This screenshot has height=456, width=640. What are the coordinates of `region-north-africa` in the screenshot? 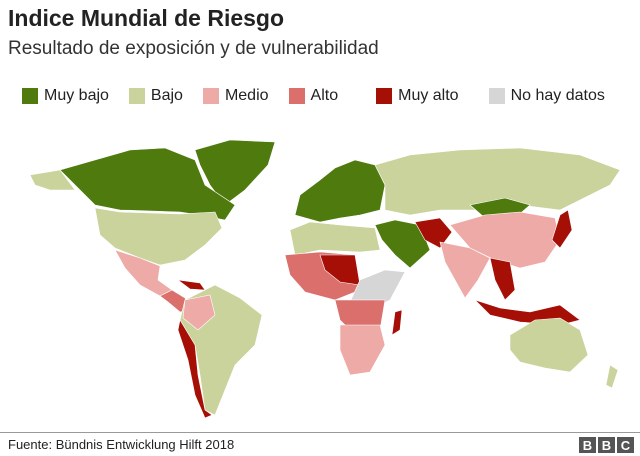 It's located at (335, 238).